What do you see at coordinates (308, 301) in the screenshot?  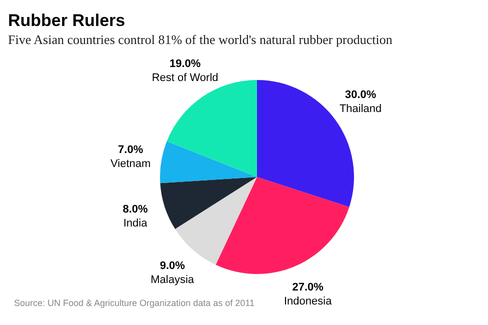 I see `slice-label: Indonesia` at bounding box center [308, 301].